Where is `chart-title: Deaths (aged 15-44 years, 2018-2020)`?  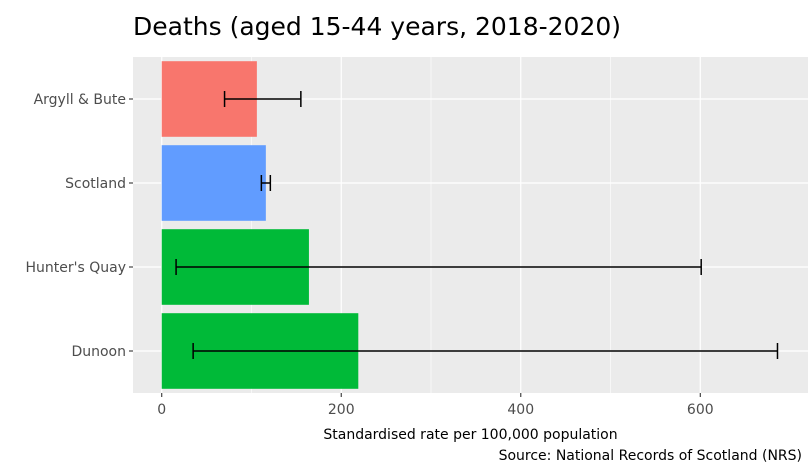 chart-title: Deaths (aged 15-44 years, 2018-2020) is located at coordinates (377, 26).